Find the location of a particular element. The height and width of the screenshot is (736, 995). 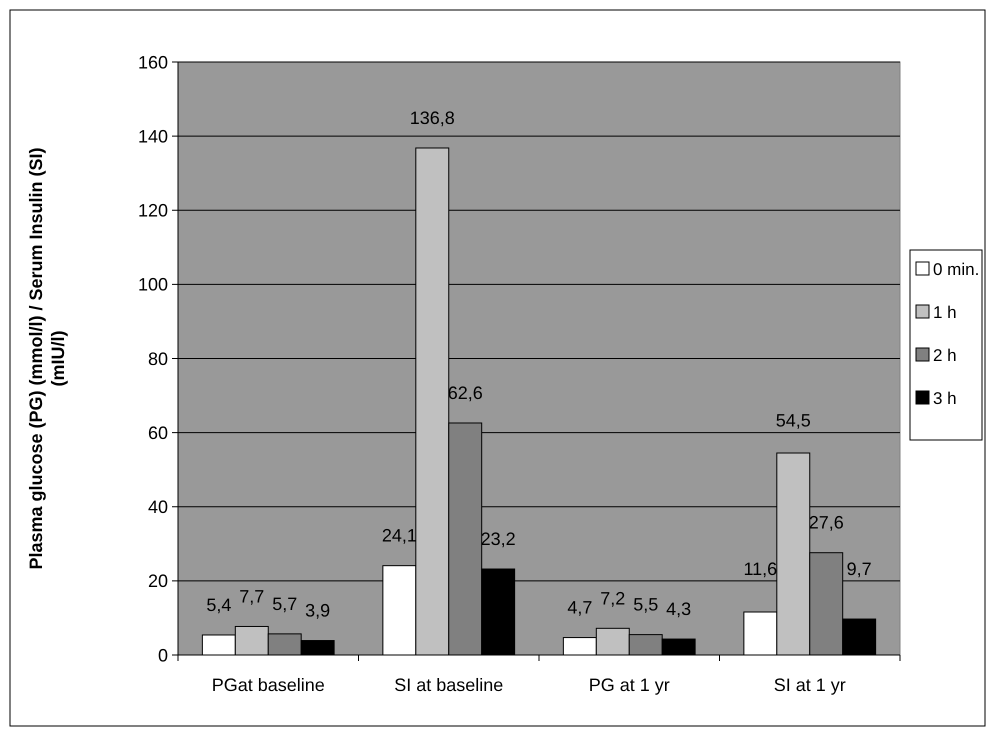

data-label: 3,9 is located at coordinates (317, 610).